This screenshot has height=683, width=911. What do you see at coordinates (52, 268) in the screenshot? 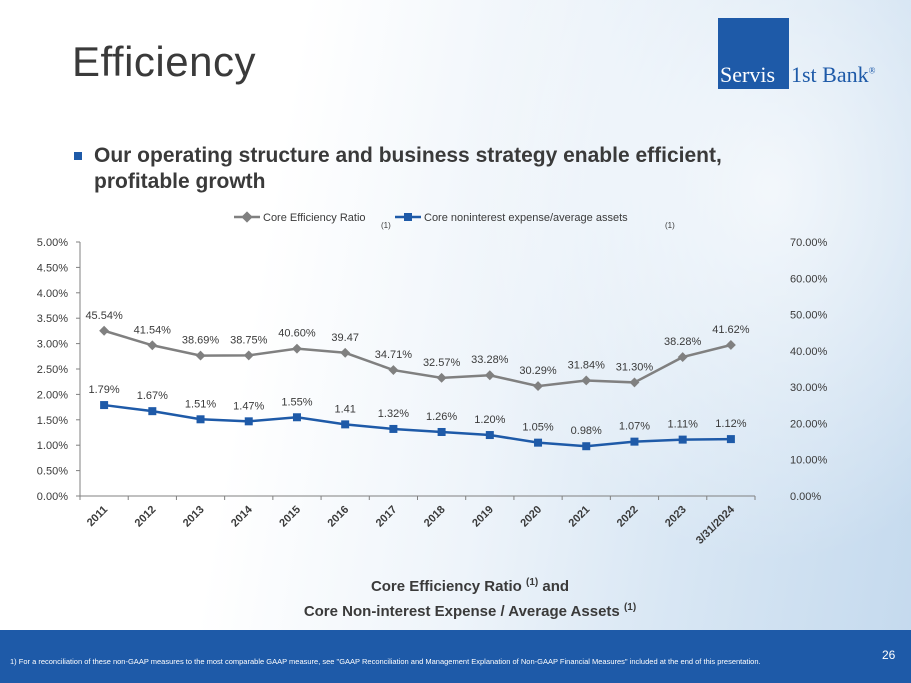
I see `left-axis-tick-label: 4.50%` at bounding box center [52, 268].